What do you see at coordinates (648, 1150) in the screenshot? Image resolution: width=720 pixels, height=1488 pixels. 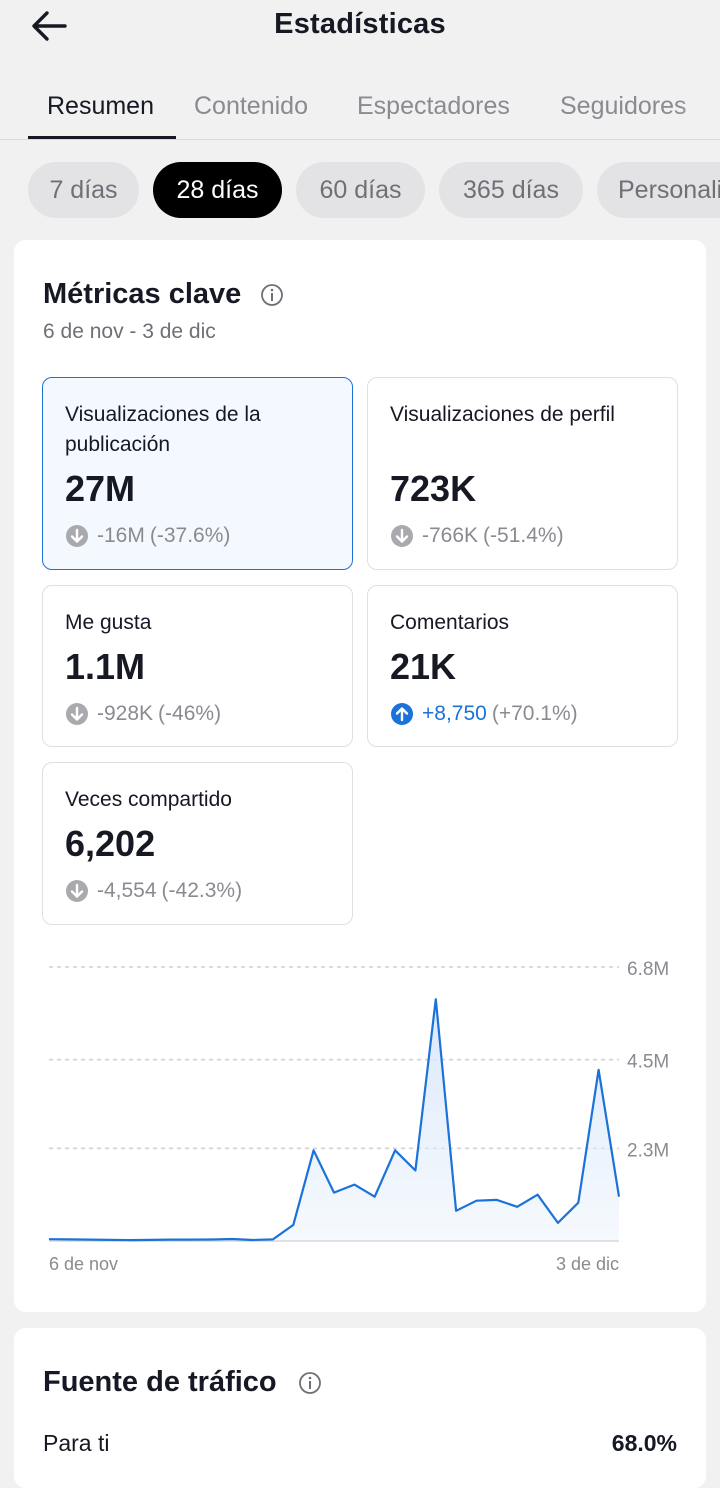 I see `y-tick-label: 2.3M` at bounding box center [648, 1150].